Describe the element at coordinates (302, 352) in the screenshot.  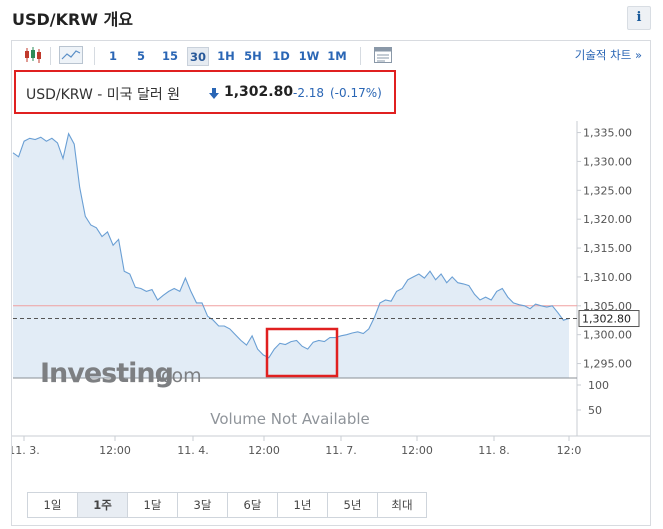
I see `dip-highlight-box` at that location.